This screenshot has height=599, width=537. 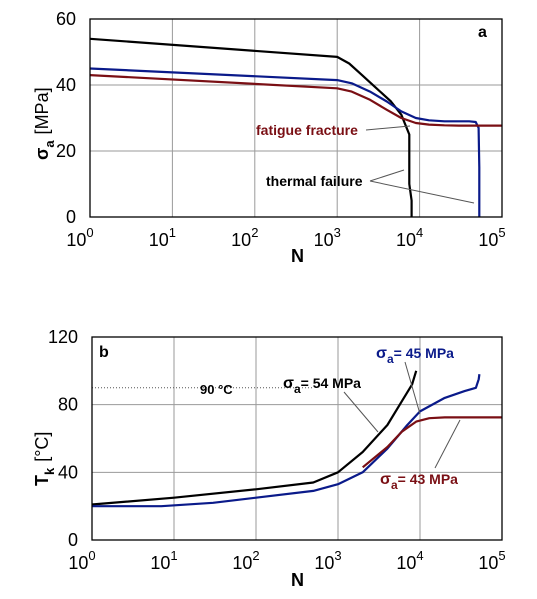 I want to click on panel-a-ylabel-main: σ, so click(x=42, y=154).